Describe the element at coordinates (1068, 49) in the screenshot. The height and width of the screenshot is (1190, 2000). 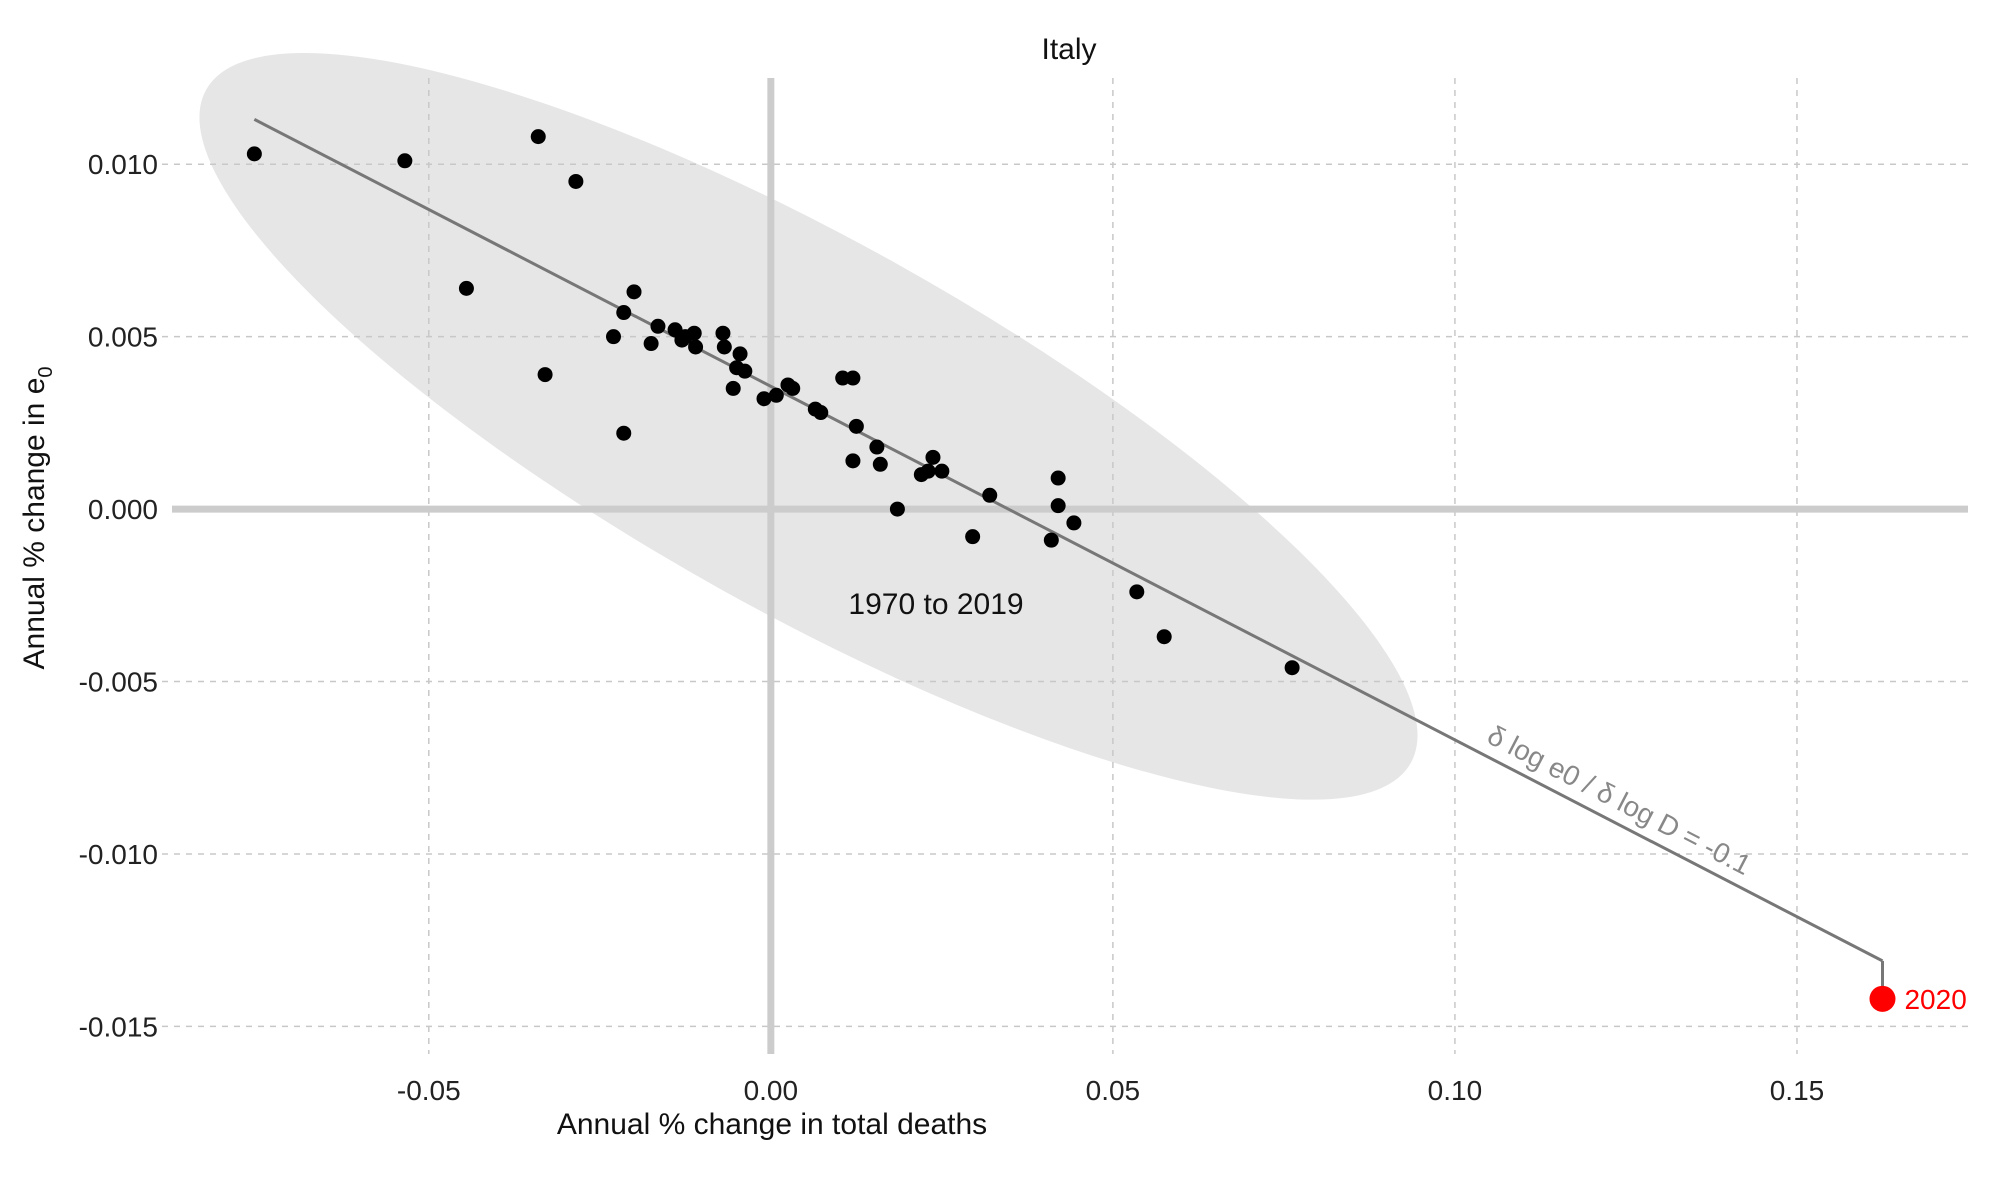
I see `chart-title: Italy` at that location.